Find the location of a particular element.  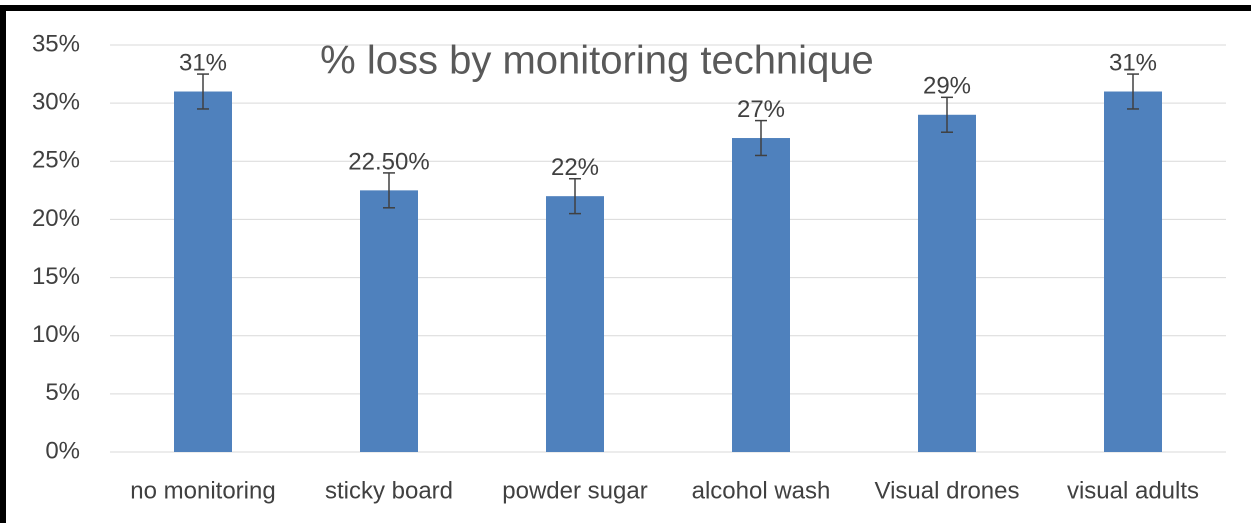

y-tick-label: 35% is located at coordinates (56, 43).